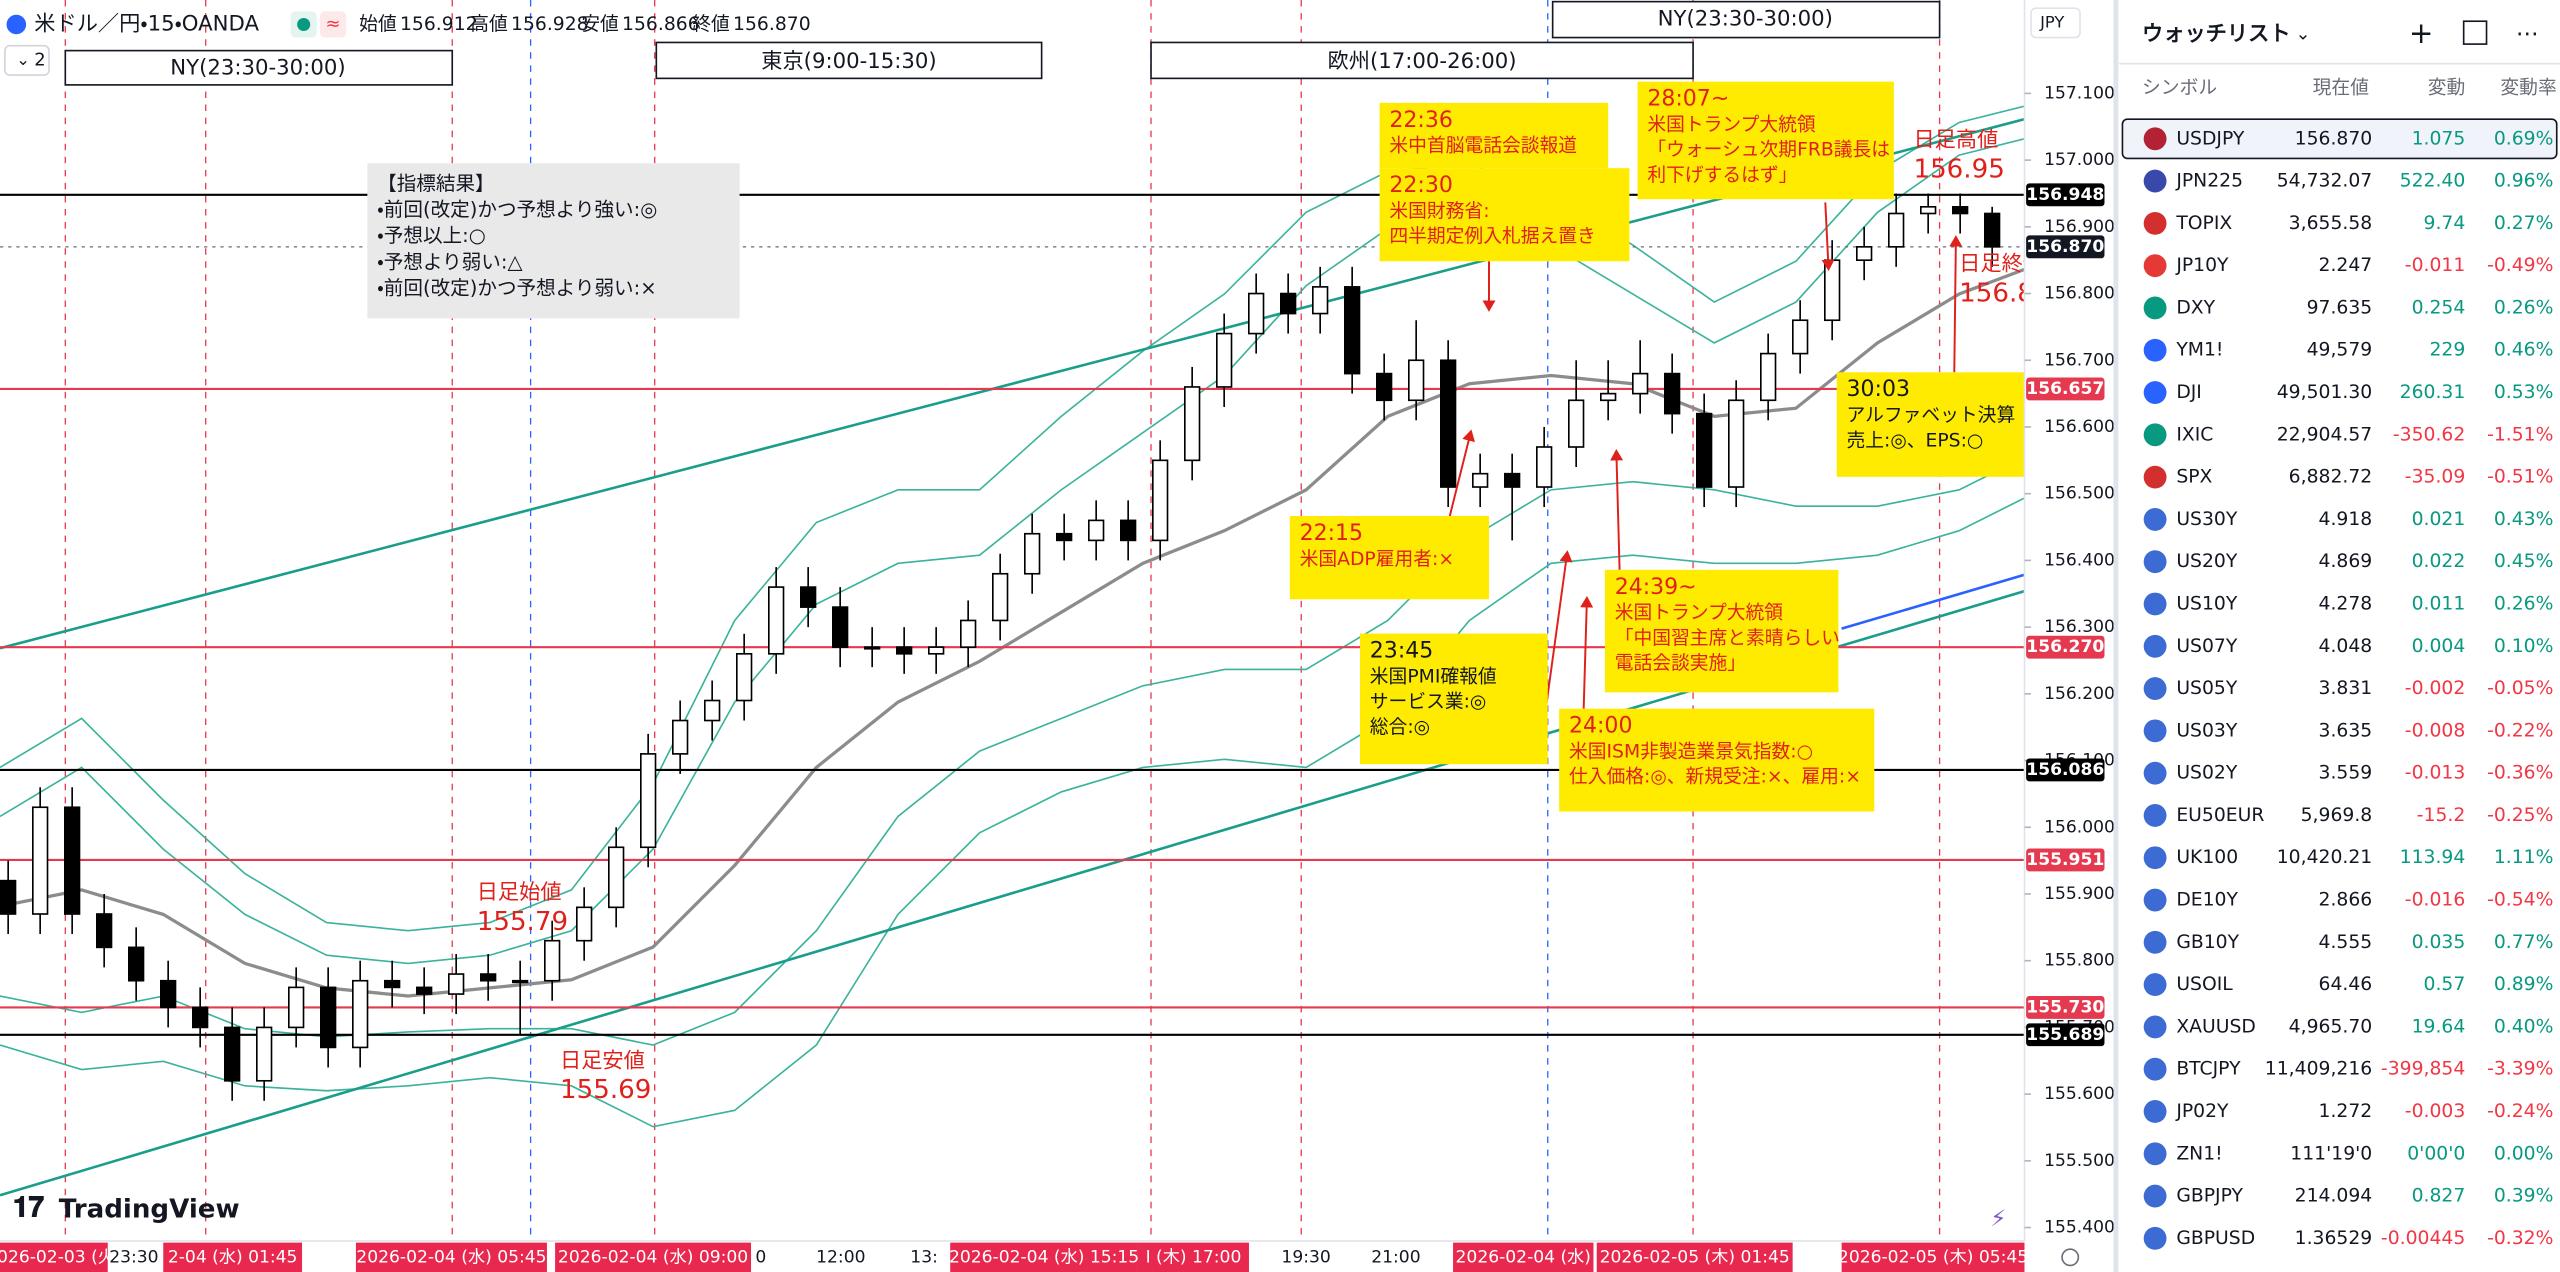  I want to click on watchlist-title: ウォッチリスト, so click(2216, 33).